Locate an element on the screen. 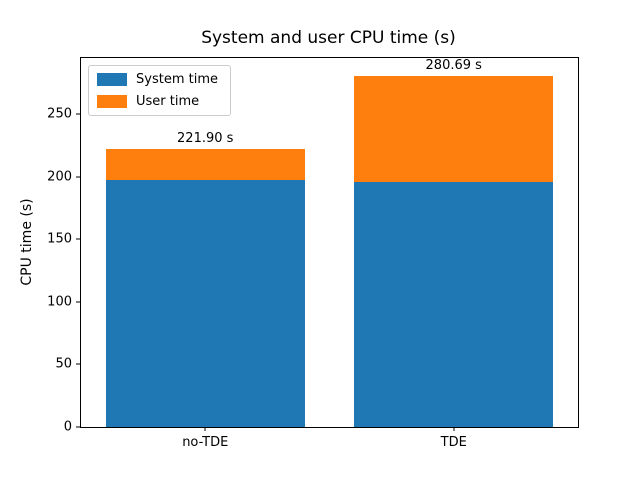  legend-item: System time is located at coordinates (157, 79).